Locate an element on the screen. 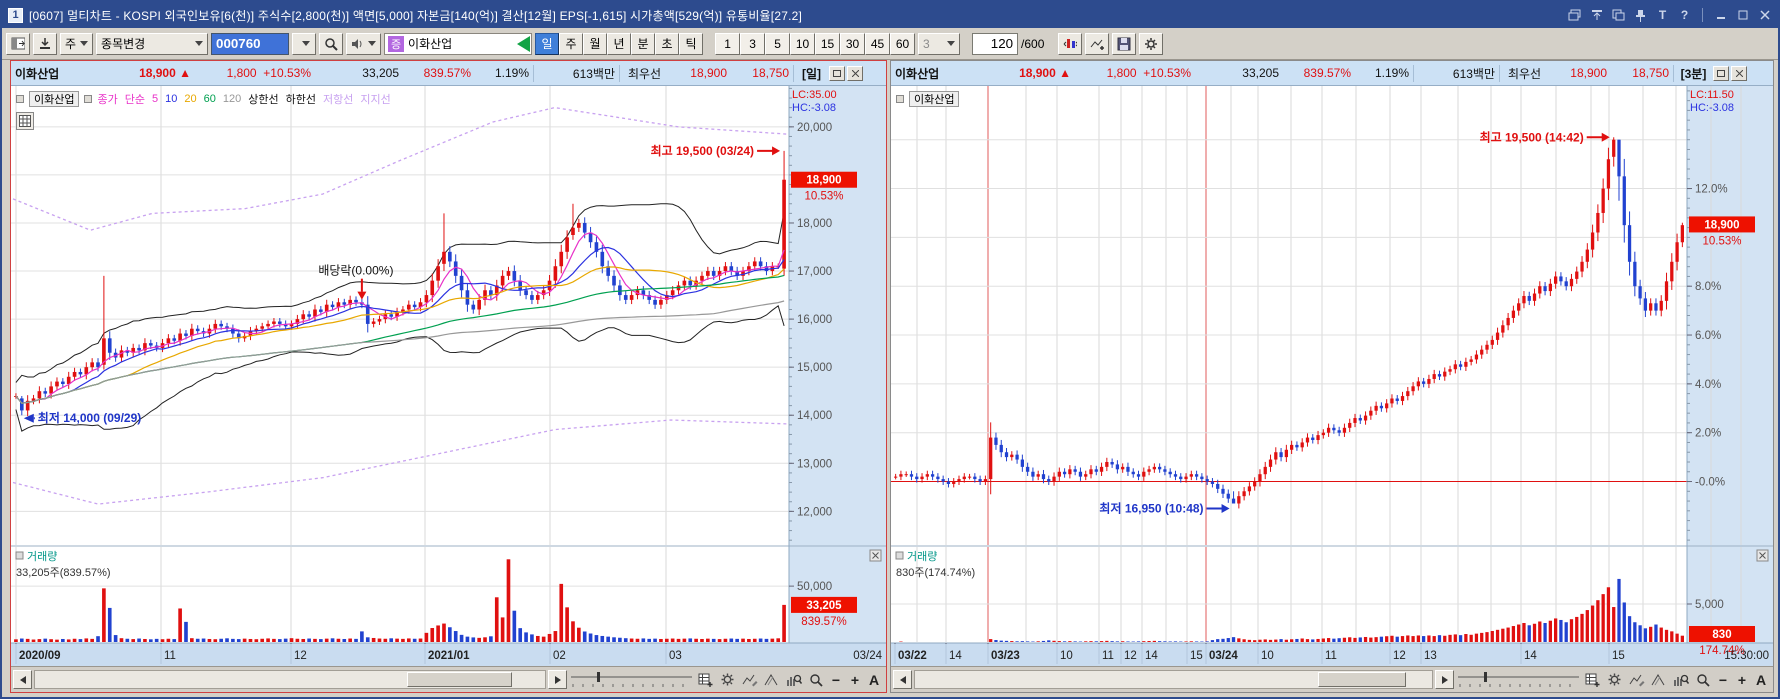  add-indicator-icon is located at coordinates (1097, 43).